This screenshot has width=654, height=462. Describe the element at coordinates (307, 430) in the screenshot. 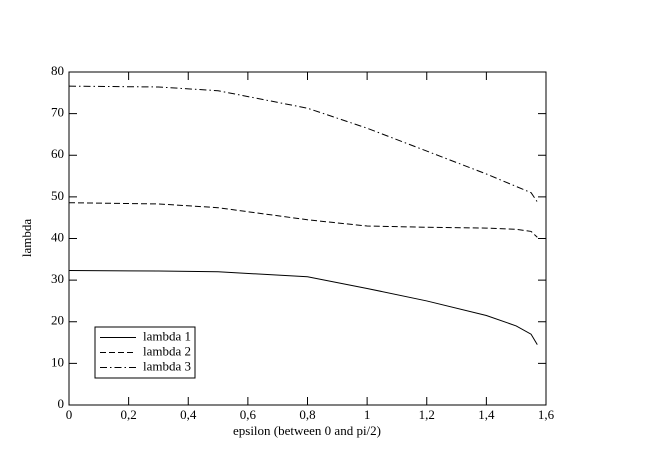

I see `x-axis-label: epsilon (between 0 and pi/2)` at that location.